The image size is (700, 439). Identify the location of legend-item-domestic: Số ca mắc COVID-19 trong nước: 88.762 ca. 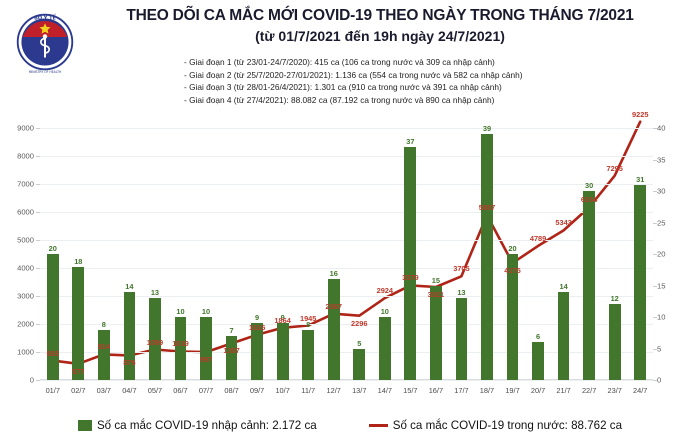
(495, 425).